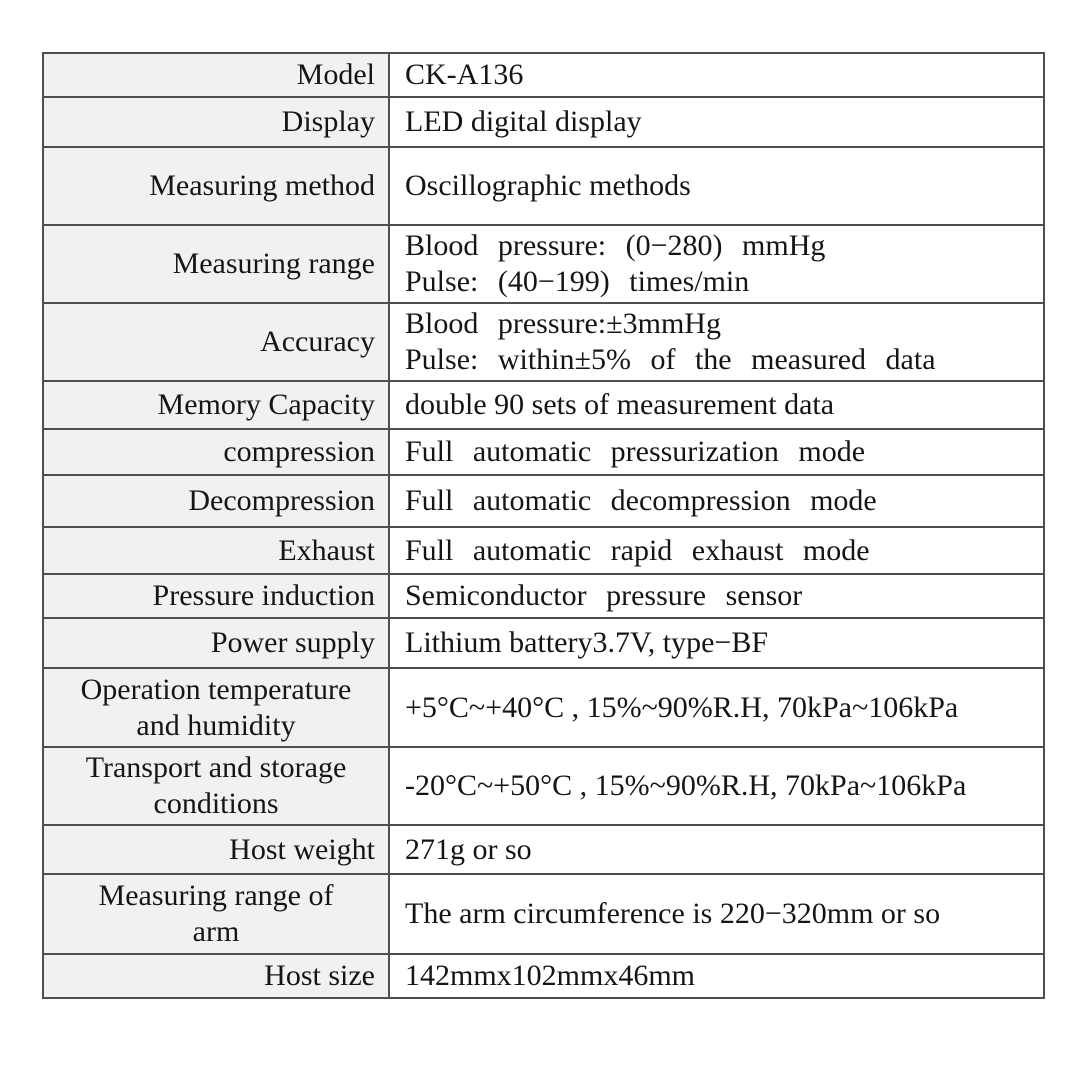 The image size is (1080, 1080). Describe the element at coordinates (216, 976) in the screenshot. I see `spec-label-cell: Host size` at that location.